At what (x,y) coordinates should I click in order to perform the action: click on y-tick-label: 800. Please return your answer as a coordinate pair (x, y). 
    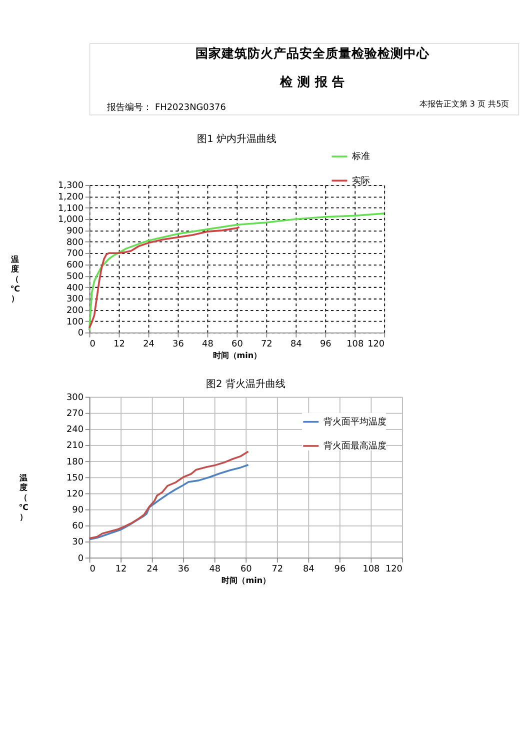
    Looking at the image, I should click on (75, 243).